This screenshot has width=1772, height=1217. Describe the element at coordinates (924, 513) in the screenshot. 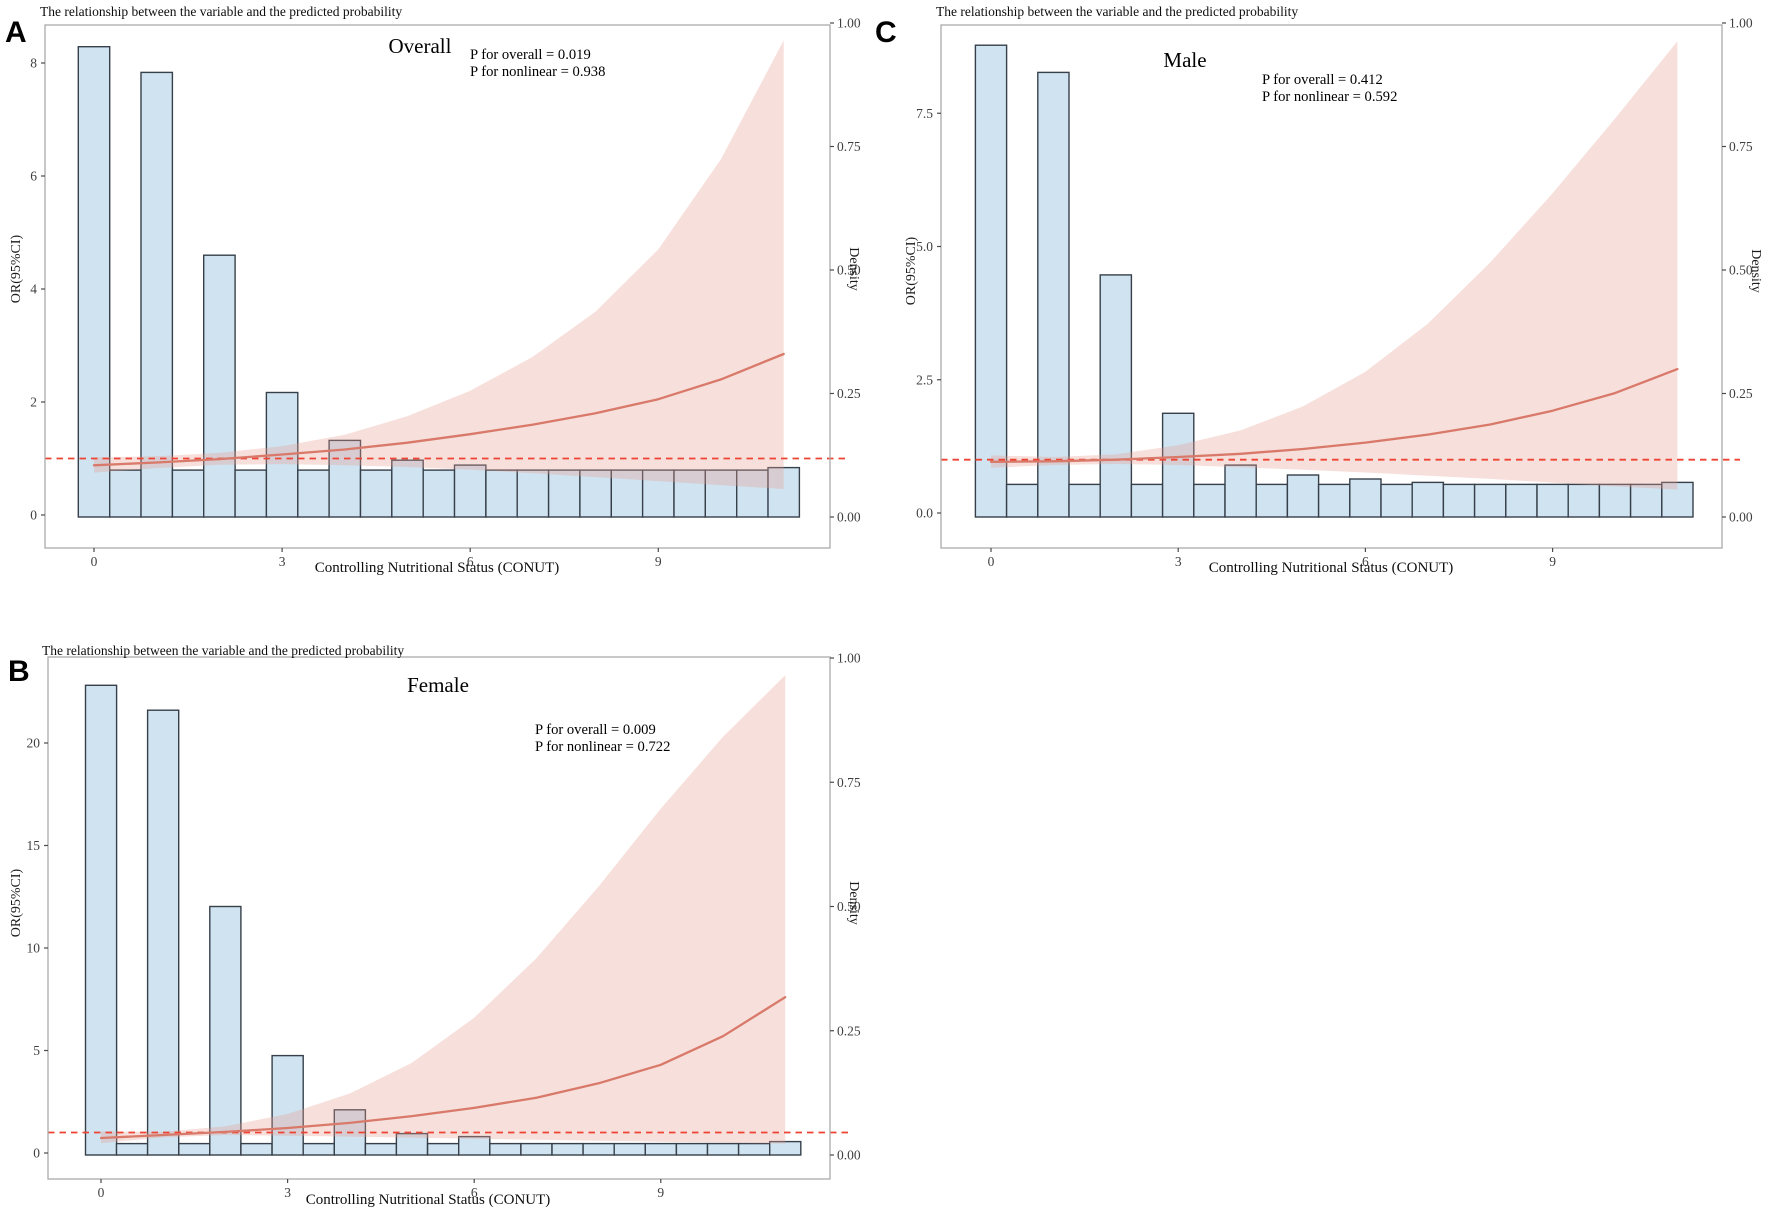

I see `panel-c-or-tick-label: 0.0` at that location.